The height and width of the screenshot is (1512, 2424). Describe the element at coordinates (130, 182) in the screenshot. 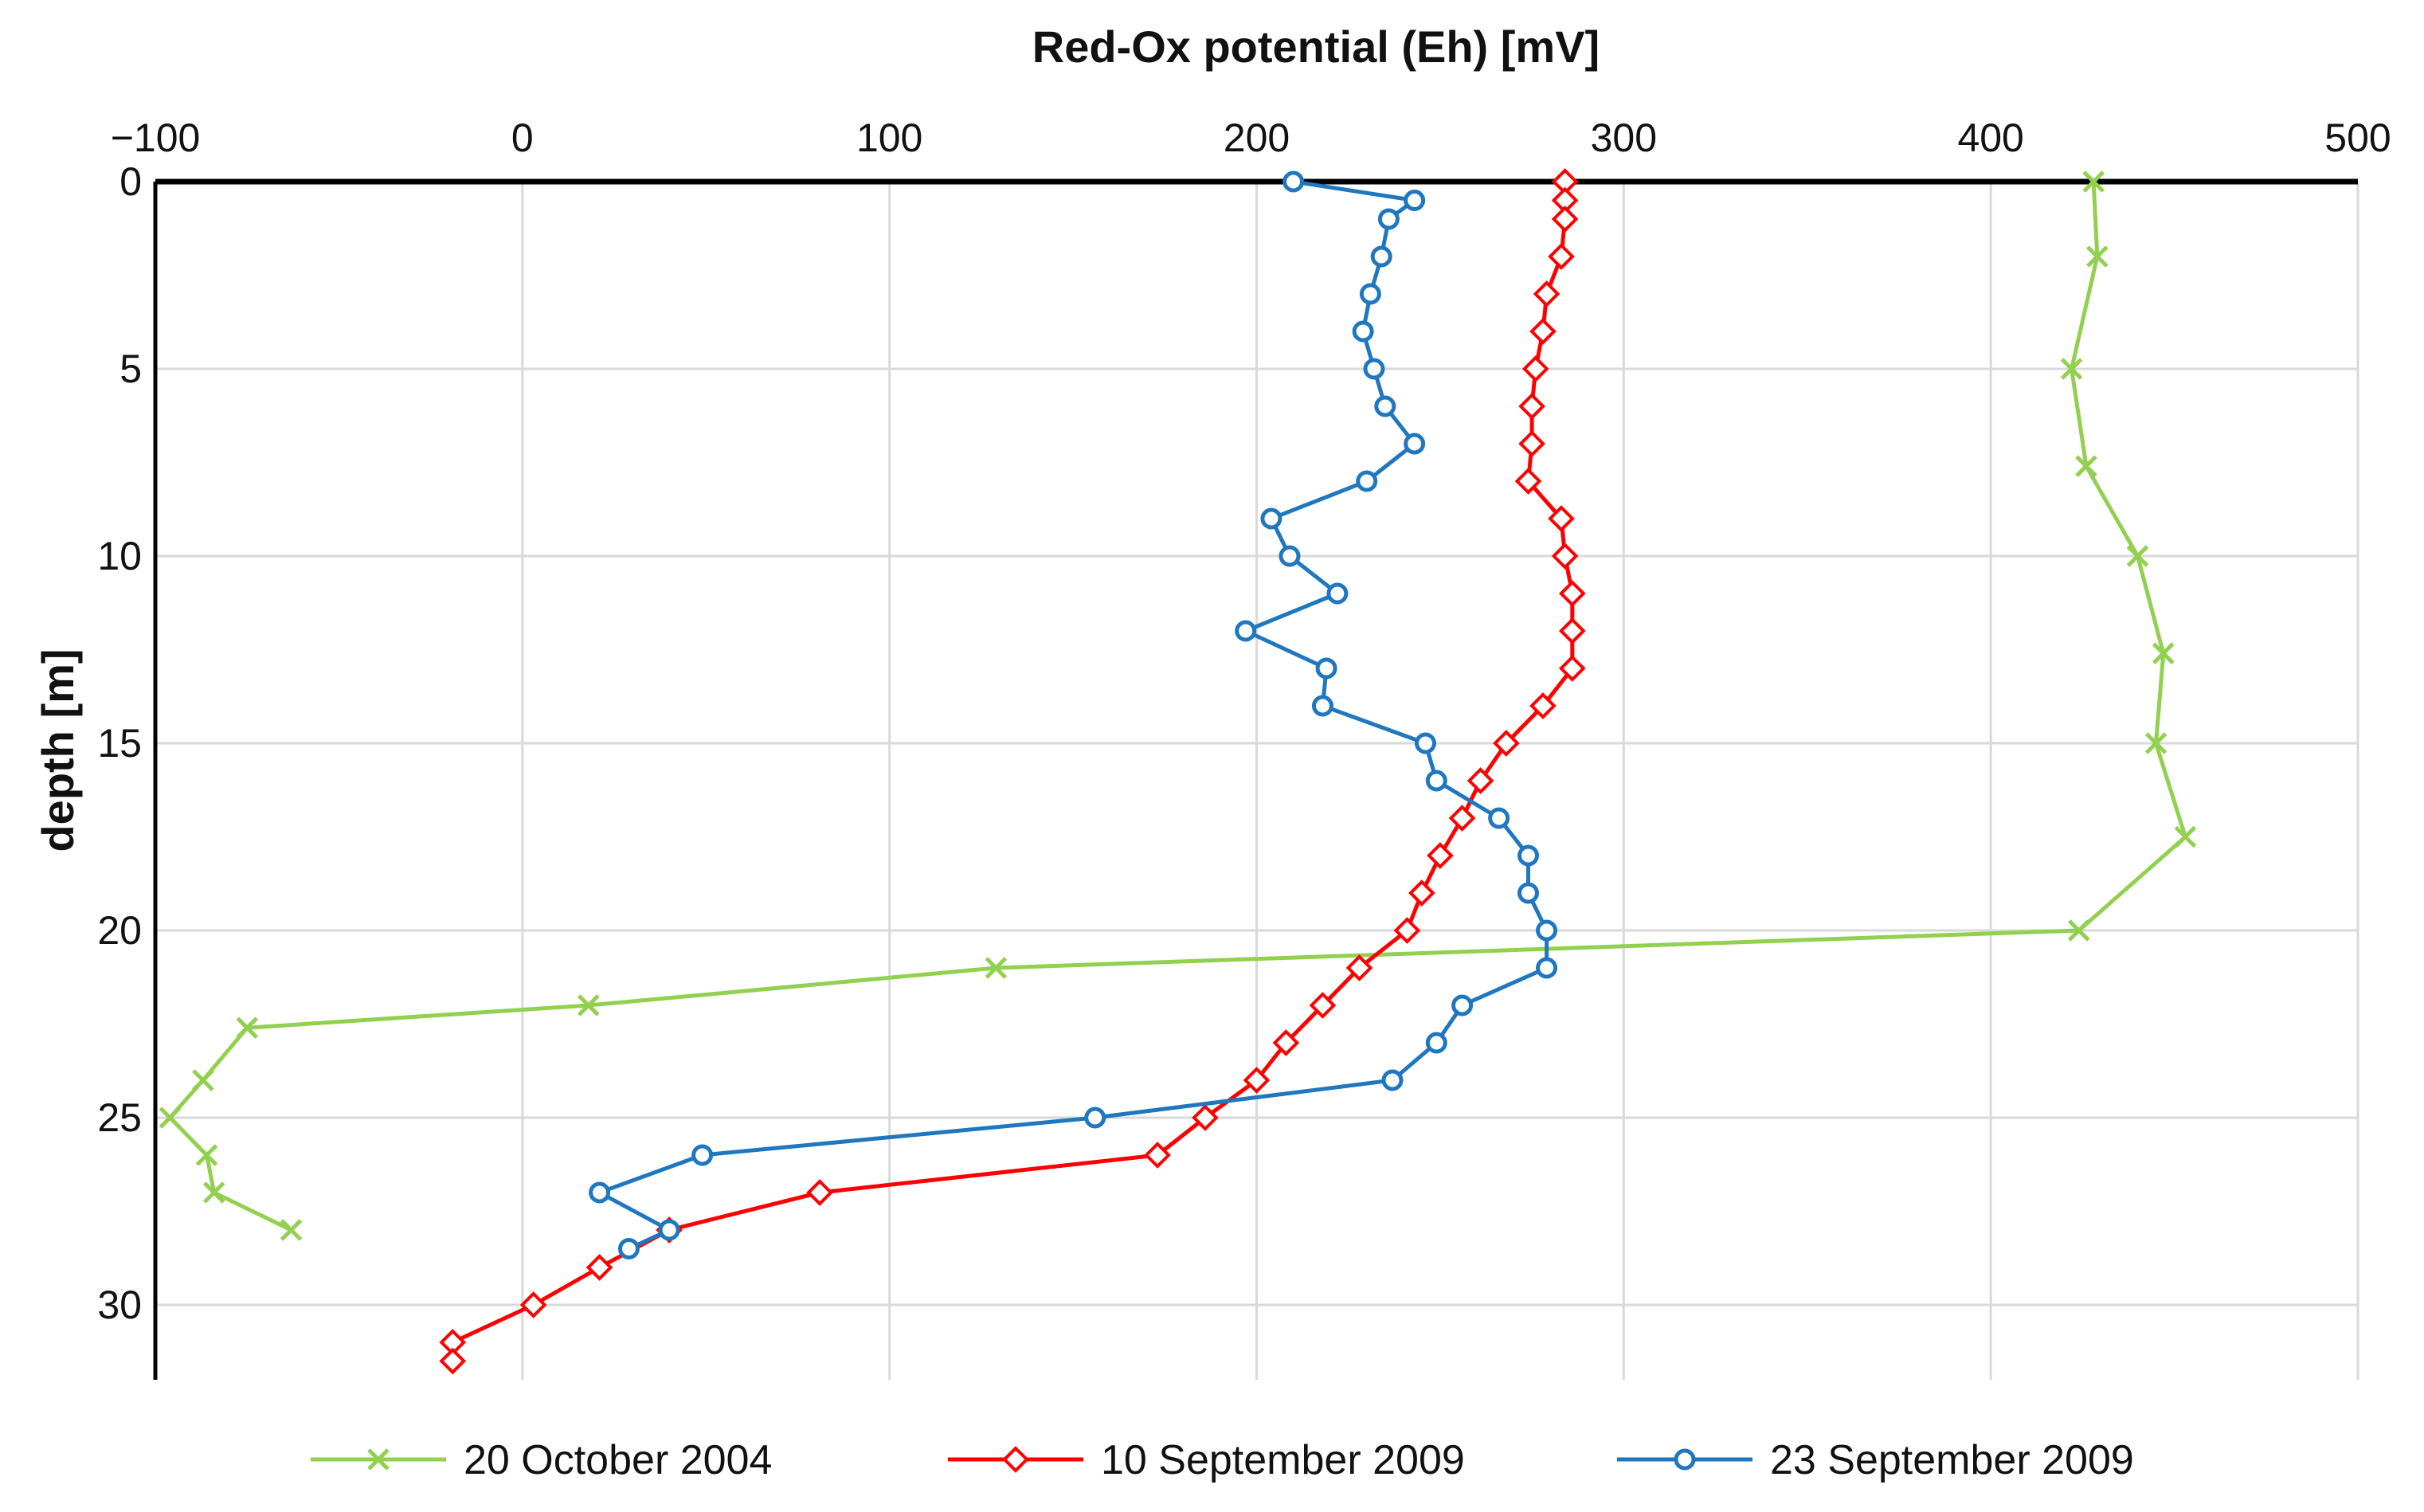

I see `y-tick-label: 0` at that location.